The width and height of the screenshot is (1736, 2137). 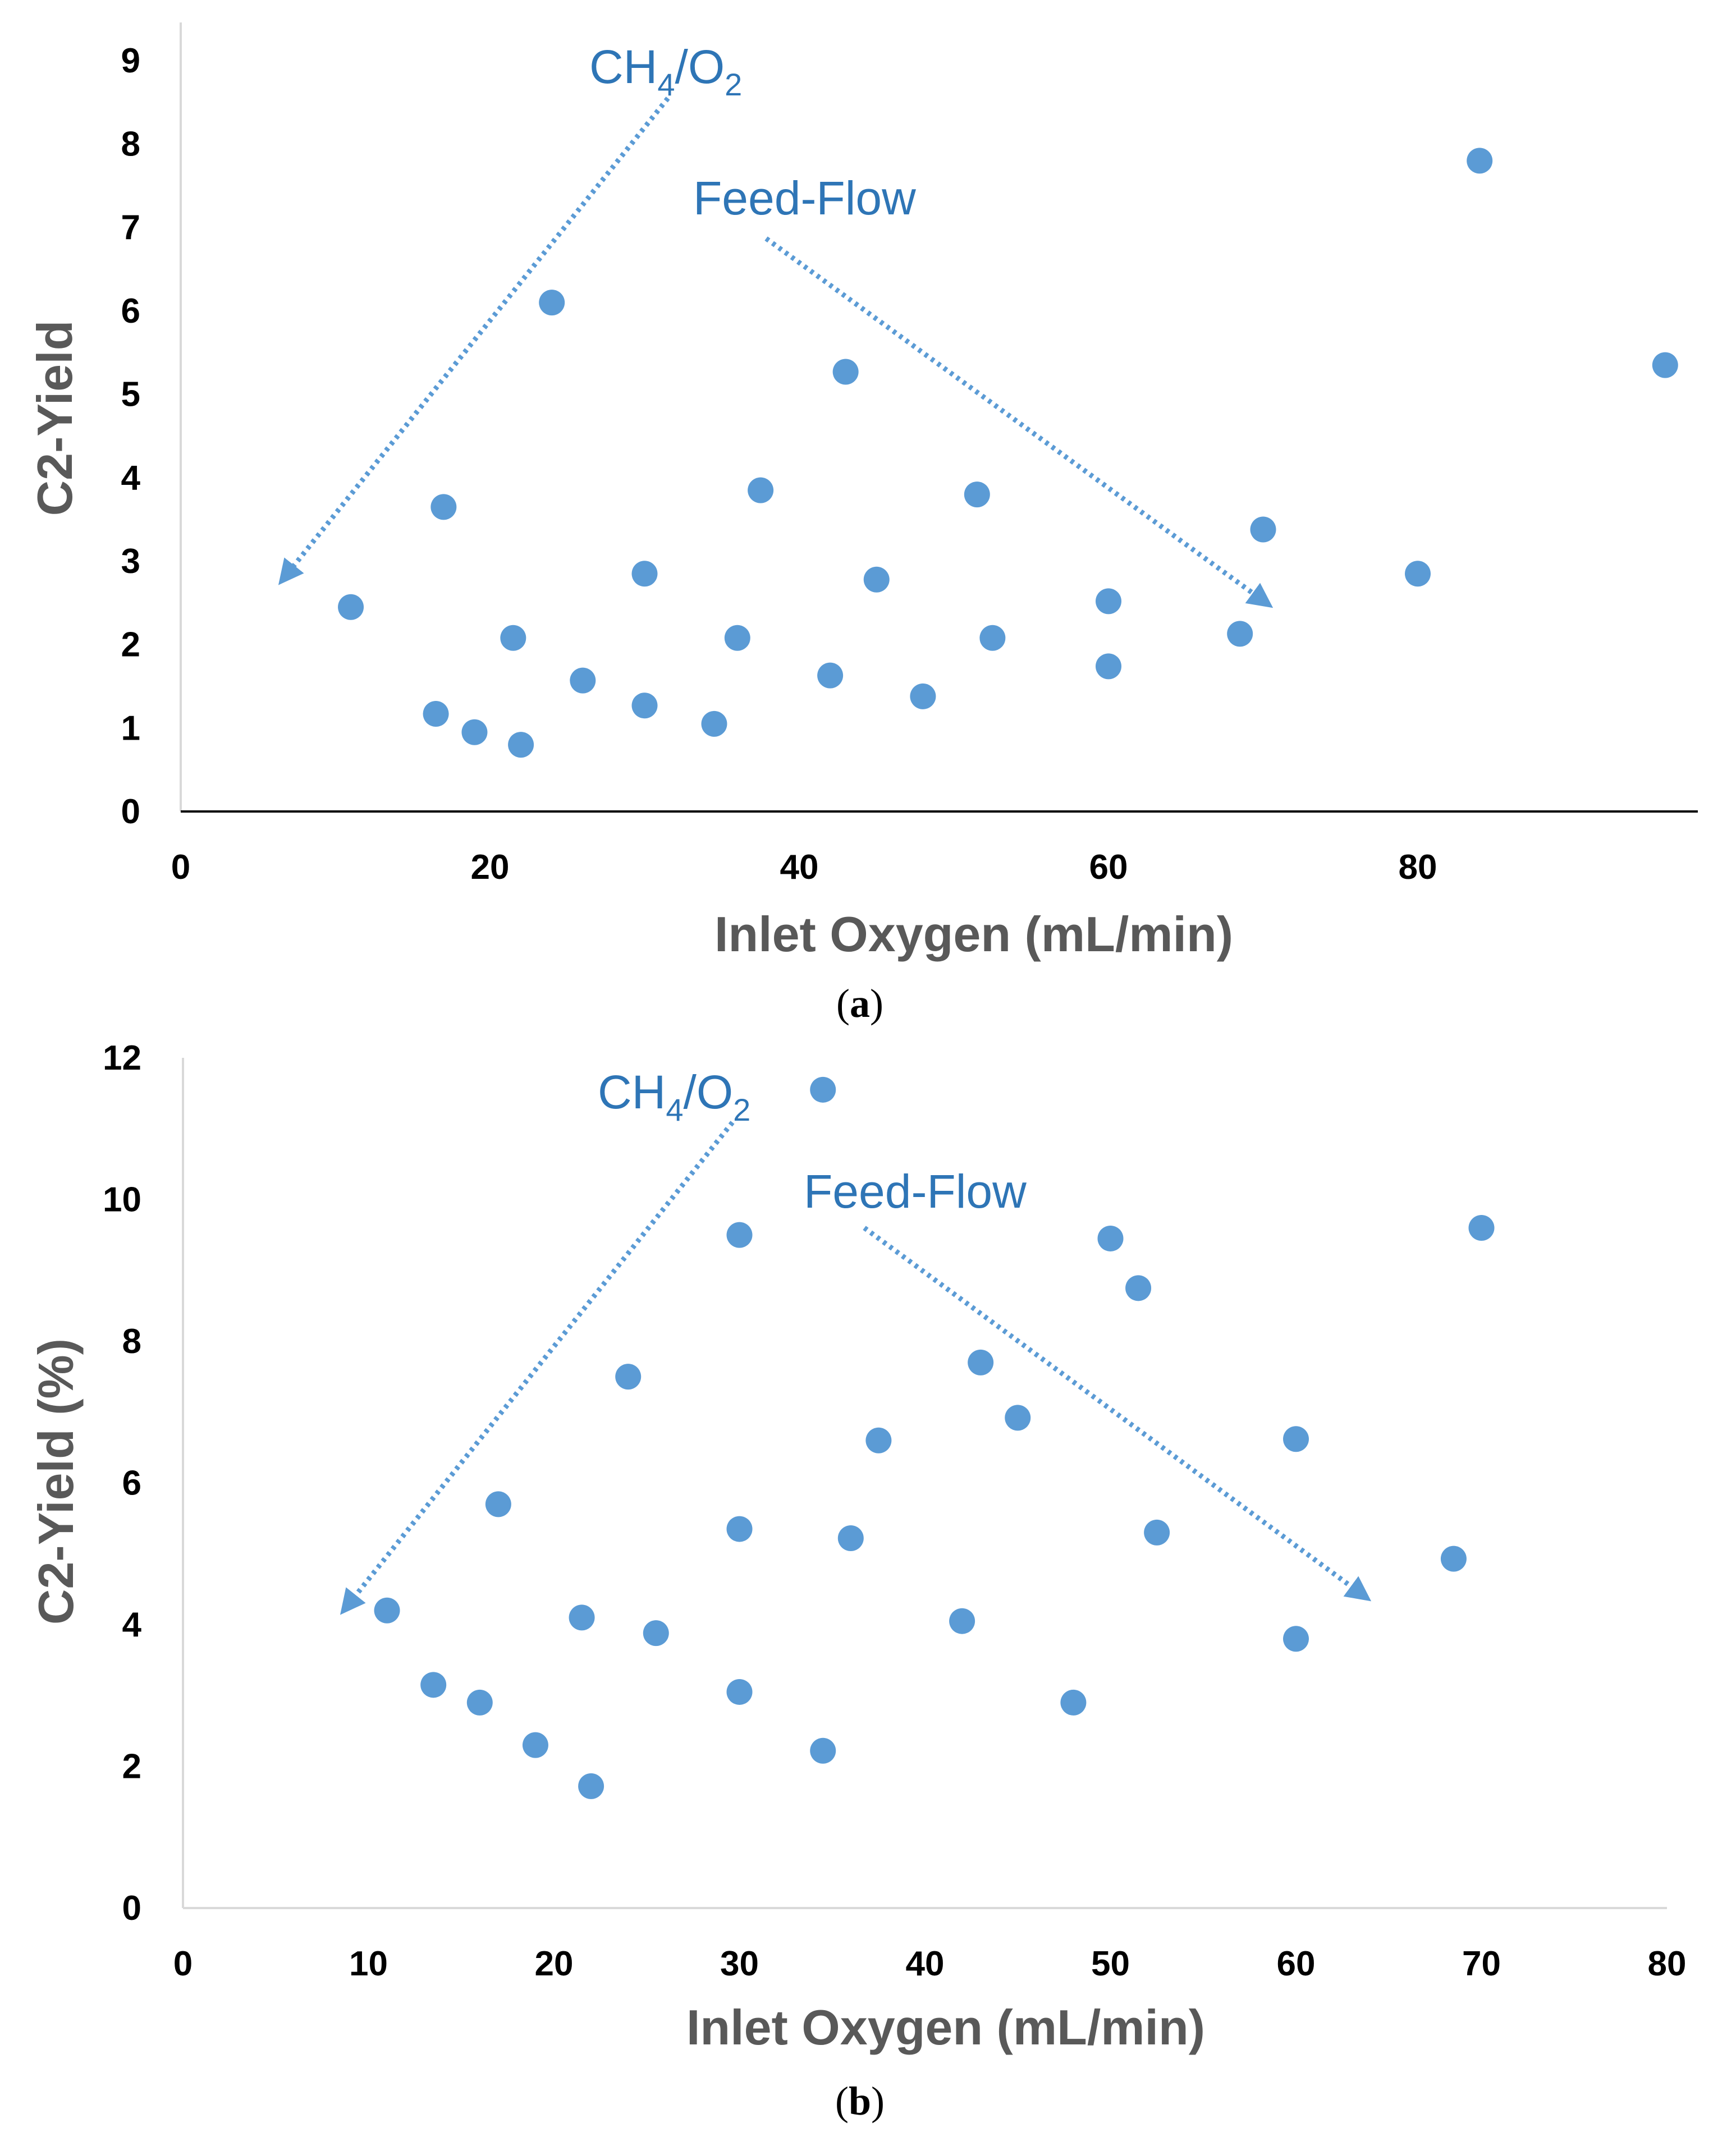 I want to click on x-axis-ticks-a: 0 20 40 60 80, so click(x=804, y=867).